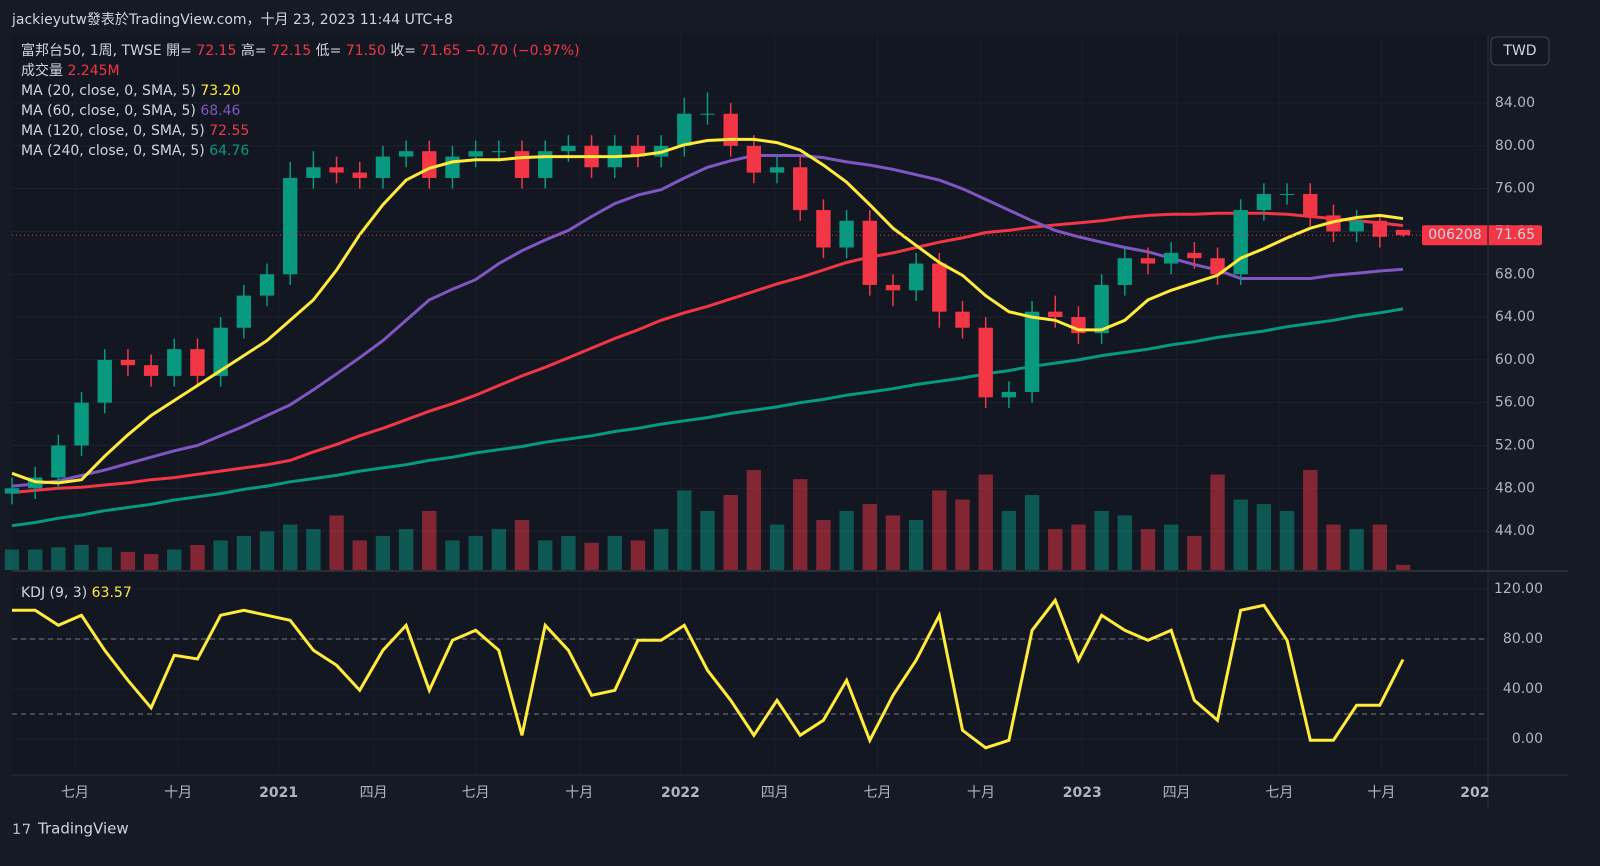 The height and width of the screenshot is (866, 1600). I want to click on x-tick-label: 2023, so click(1082, 793).